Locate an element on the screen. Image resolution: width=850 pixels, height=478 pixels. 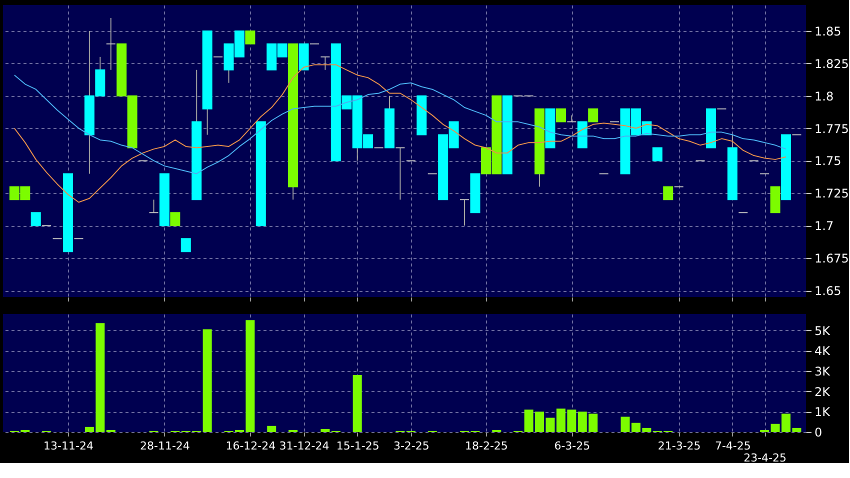
y-tick-label: 2K is located at coordinates (823, 391).